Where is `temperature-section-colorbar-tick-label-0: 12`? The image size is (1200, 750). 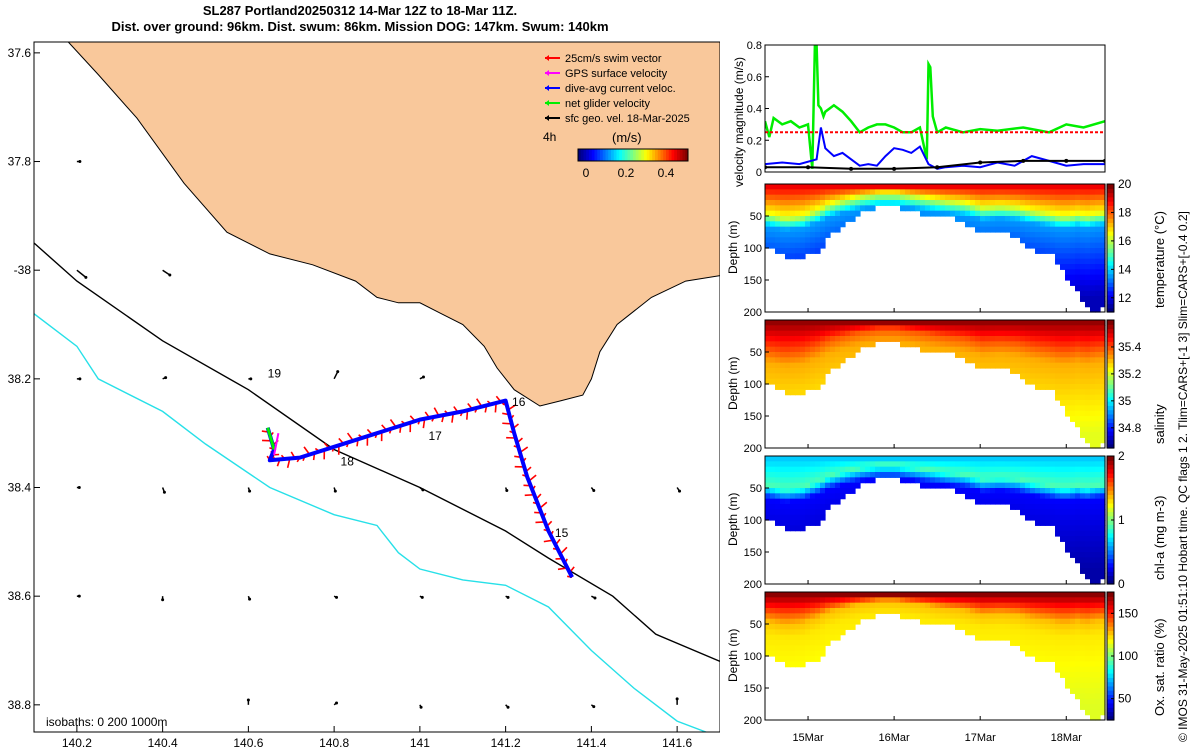 temperature-section-colorbar-tick-label-0: 12 is located at coordinates (1125, 298).